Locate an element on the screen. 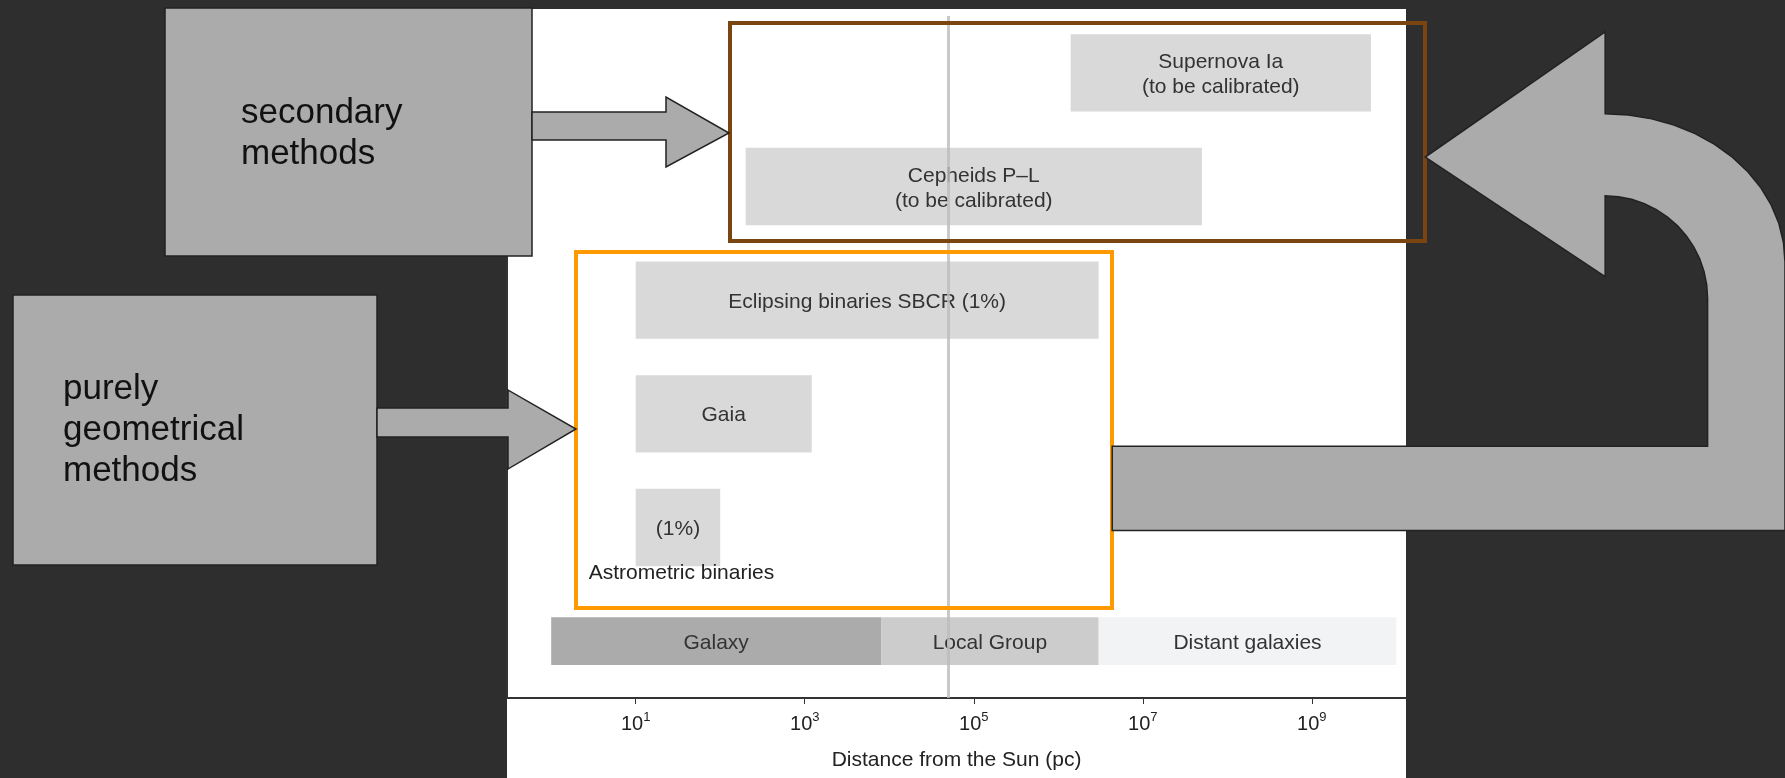 The height and width of the screenshot is (778, 1785). annotation: (1%) is located at coordinates (678, 527).